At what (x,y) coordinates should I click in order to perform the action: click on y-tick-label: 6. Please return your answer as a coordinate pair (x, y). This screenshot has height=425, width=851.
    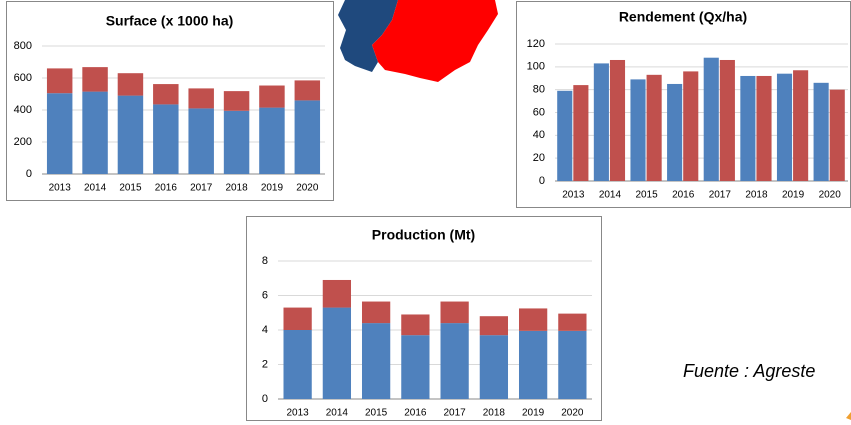
    Looking at the image, I should click on (265, 295).